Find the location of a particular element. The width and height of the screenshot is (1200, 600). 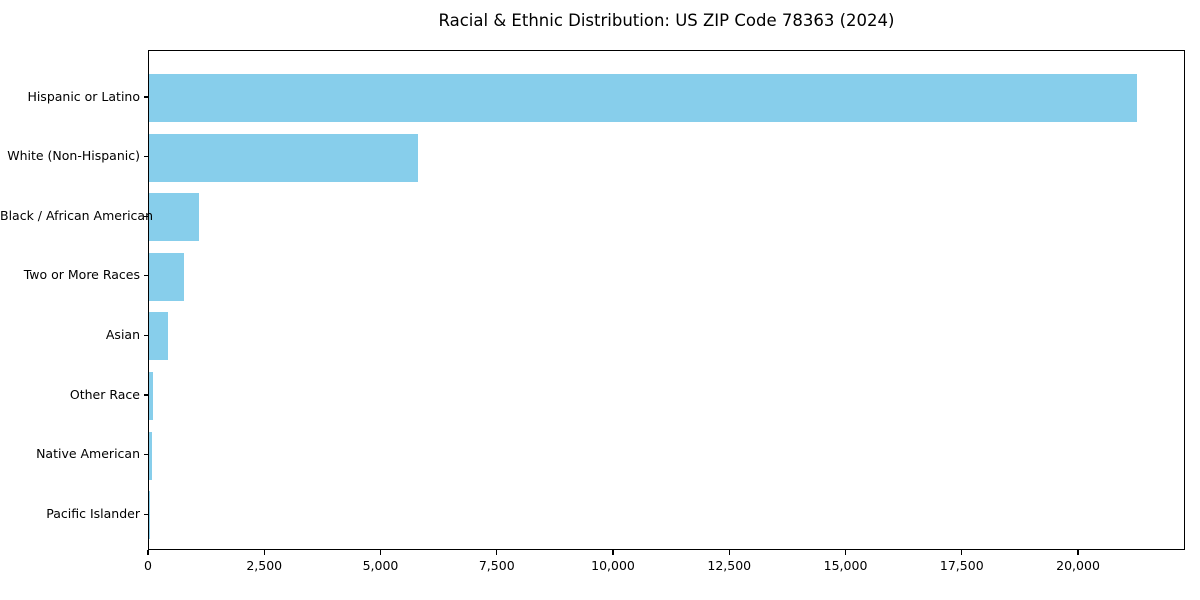

bar-other-race is located at coordinates (151, 396).